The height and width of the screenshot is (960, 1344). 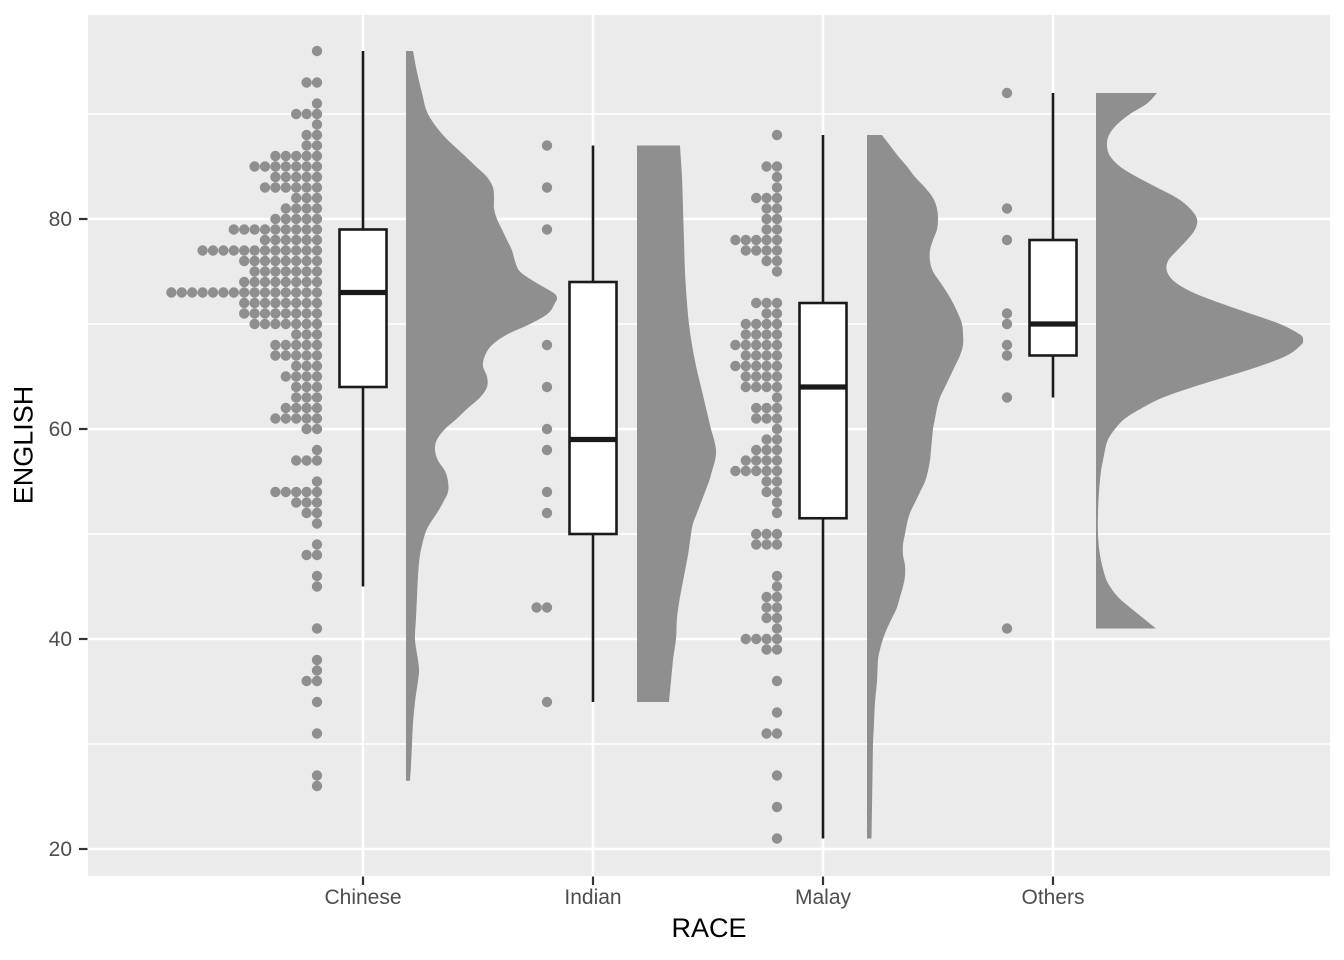 I want to click on box-malay, so click(x=823, y=410).